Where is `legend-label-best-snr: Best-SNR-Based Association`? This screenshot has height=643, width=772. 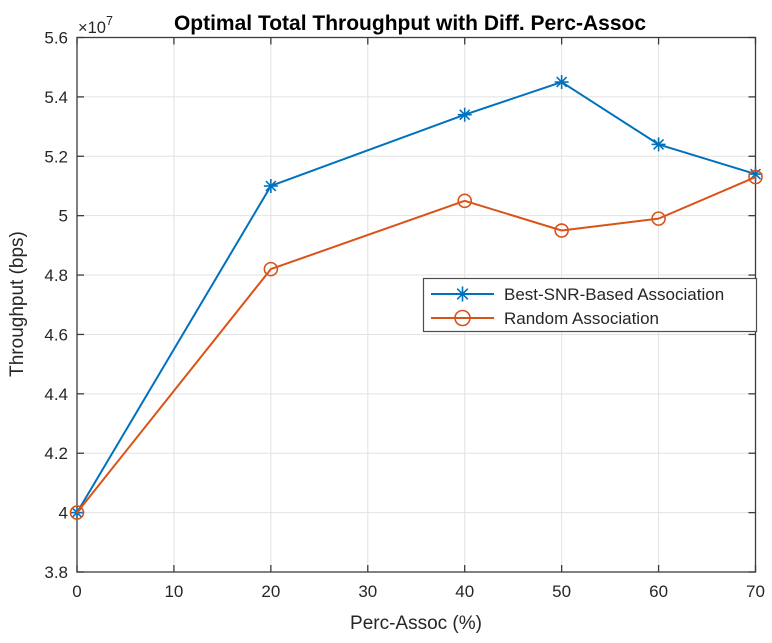
legend-label-best-snr: Best-SNR-Based Association is located at coordinates (614, 294).